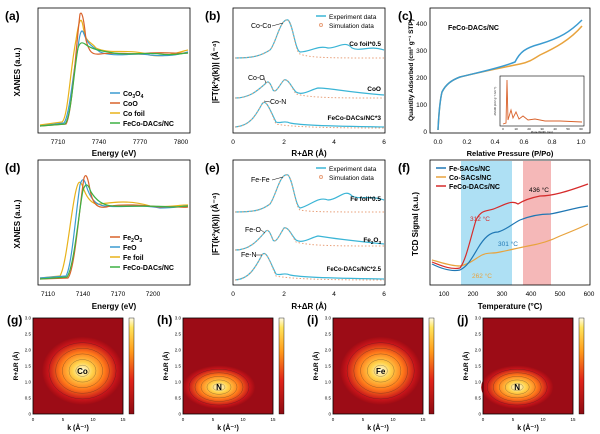 Image resolution: width=600 pixels, height=434 pixels. What do you see at coordinates (48, 294) in the screenshot?
I see `x-tick-label: 7110` at bounding box center [48, 294].